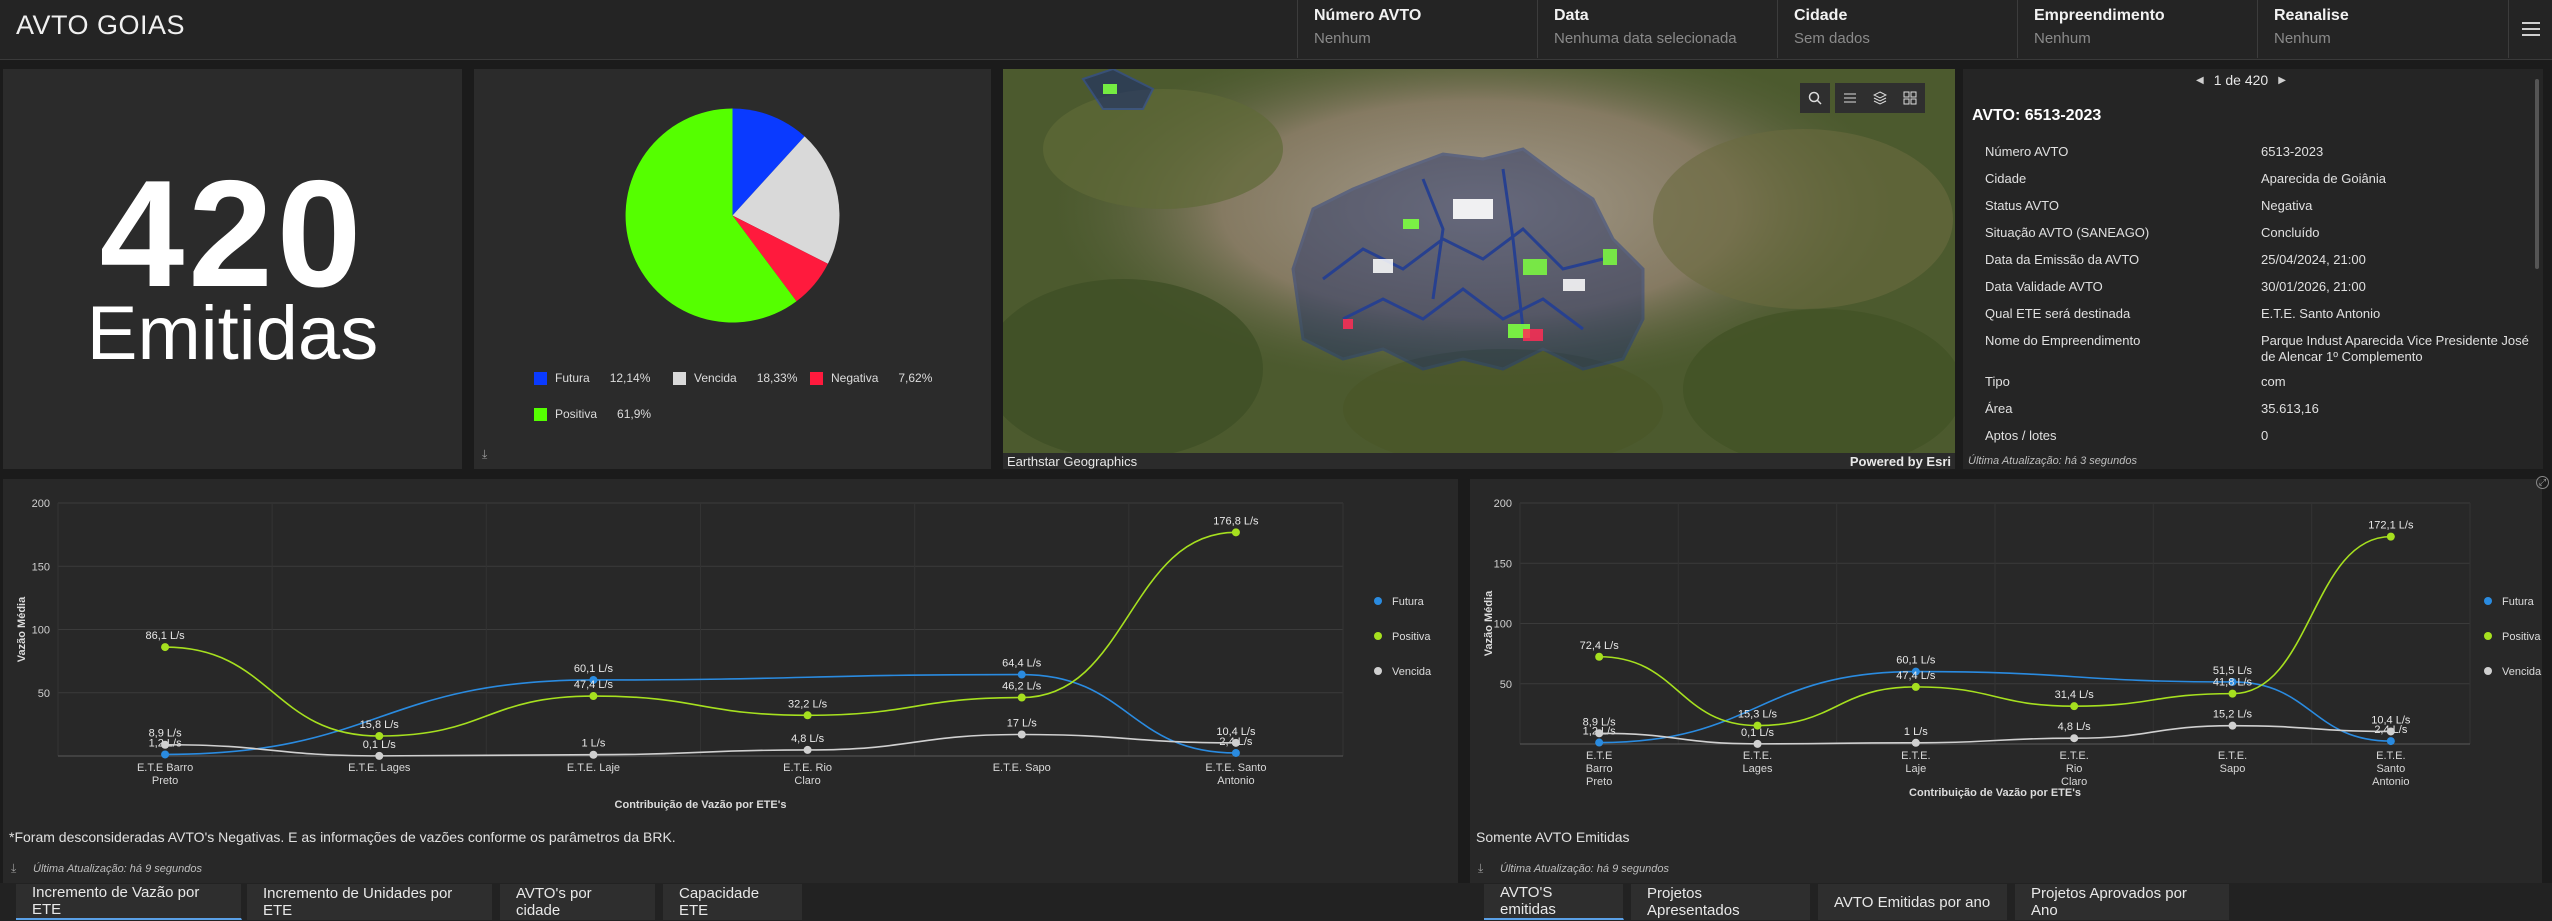 Image resolution: width=2552 pixels, height=921 pixels. Describe the element at coordinates (1022, 664) in the screenshot. I see `data-label: 64,4 L/s` at that location.